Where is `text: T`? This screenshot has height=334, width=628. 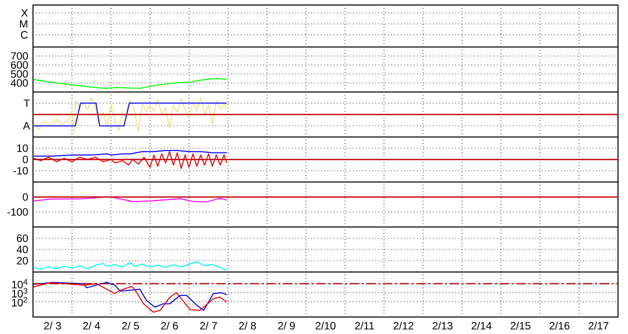 text: T is located at coordinates (27, 103).